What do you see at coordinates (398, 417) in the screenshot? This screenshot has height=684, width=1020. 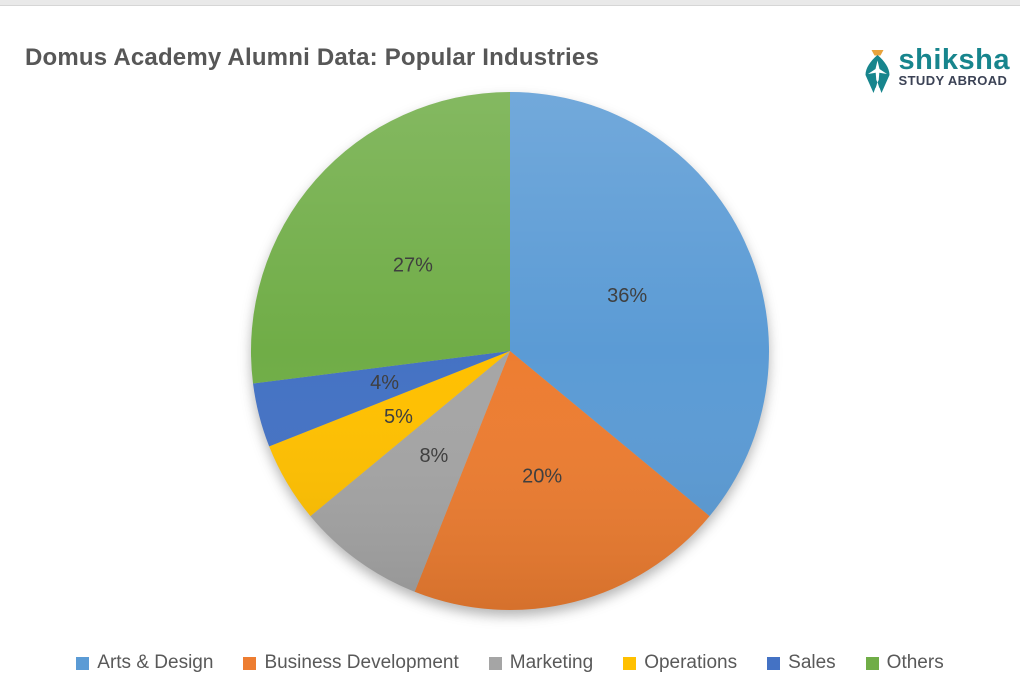 I see `data-label: 5%` at bounding box center [398, 417].